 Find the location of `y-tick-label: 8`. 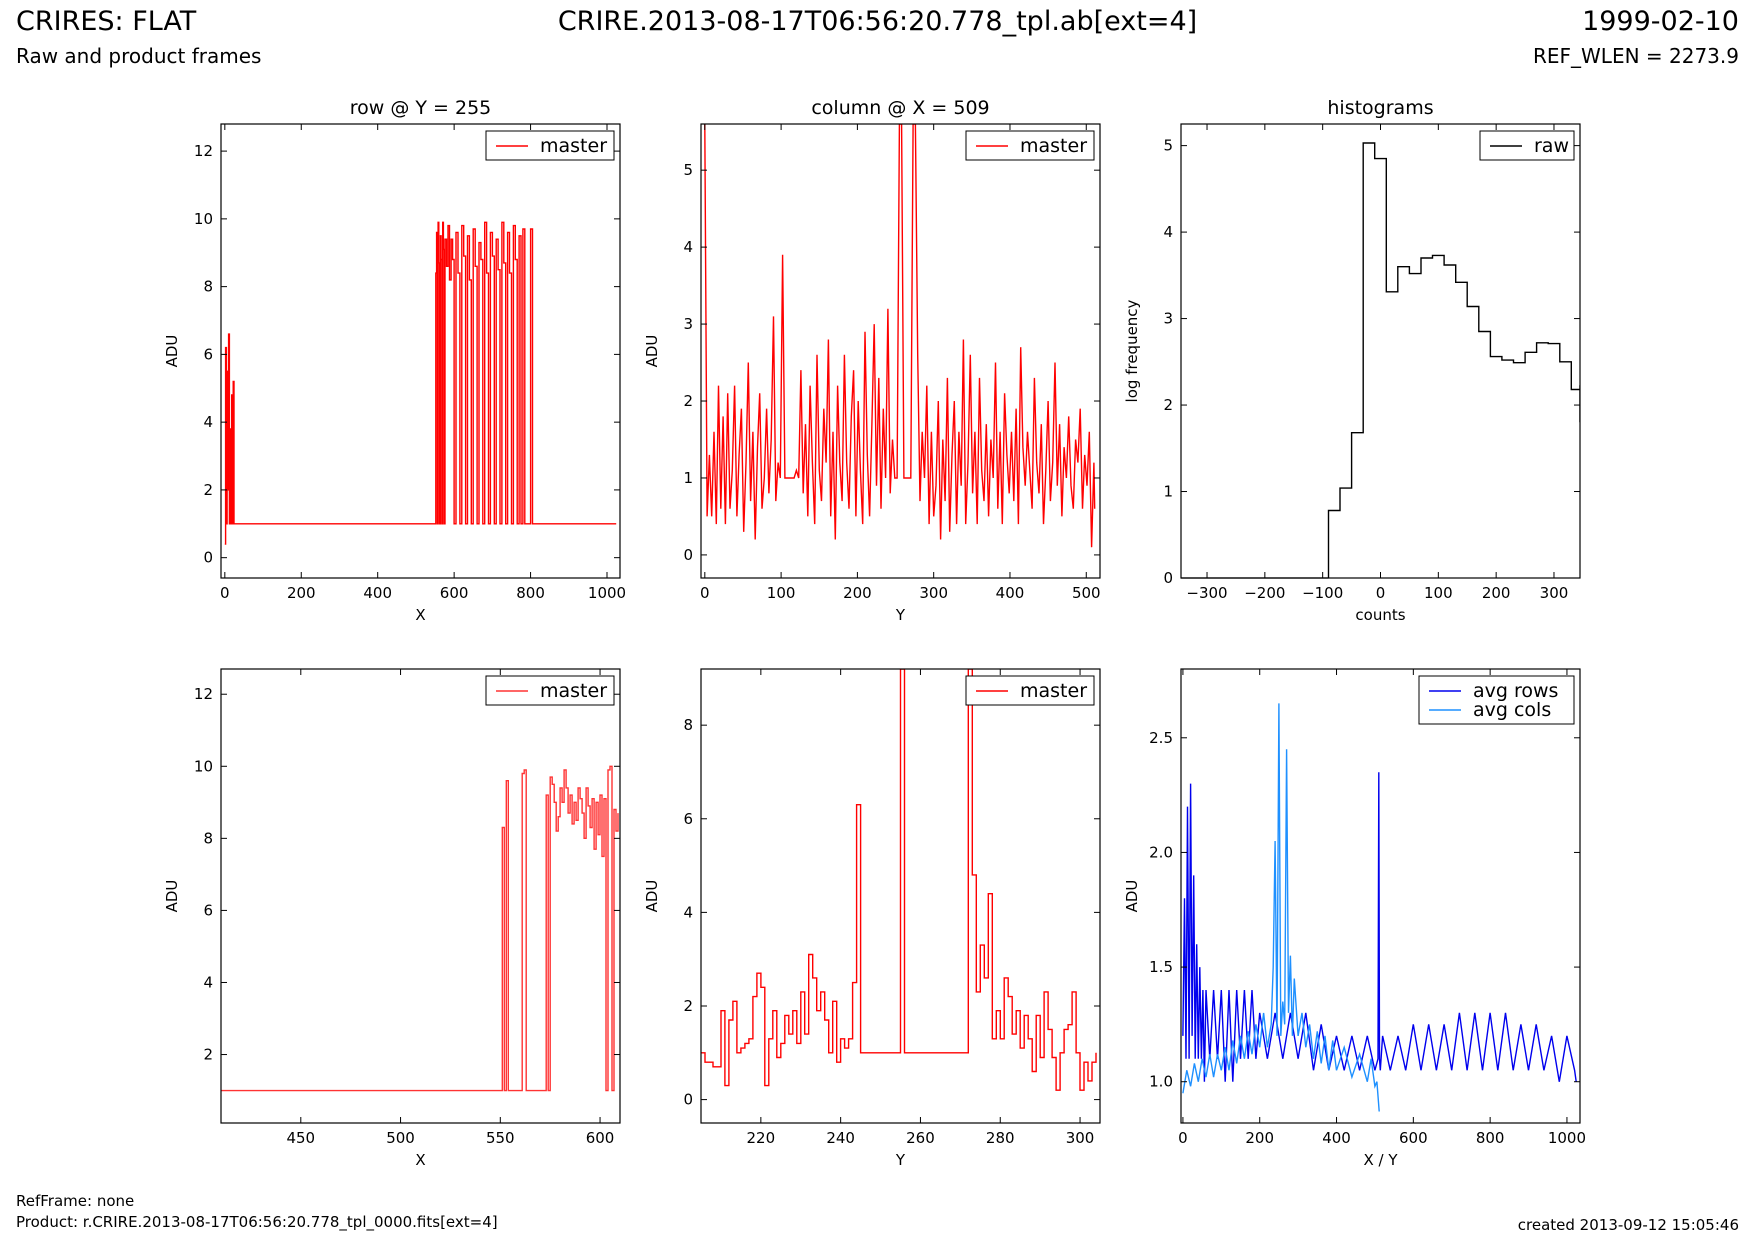

y-tick-label: 8 is located at coordinates (208, 838).